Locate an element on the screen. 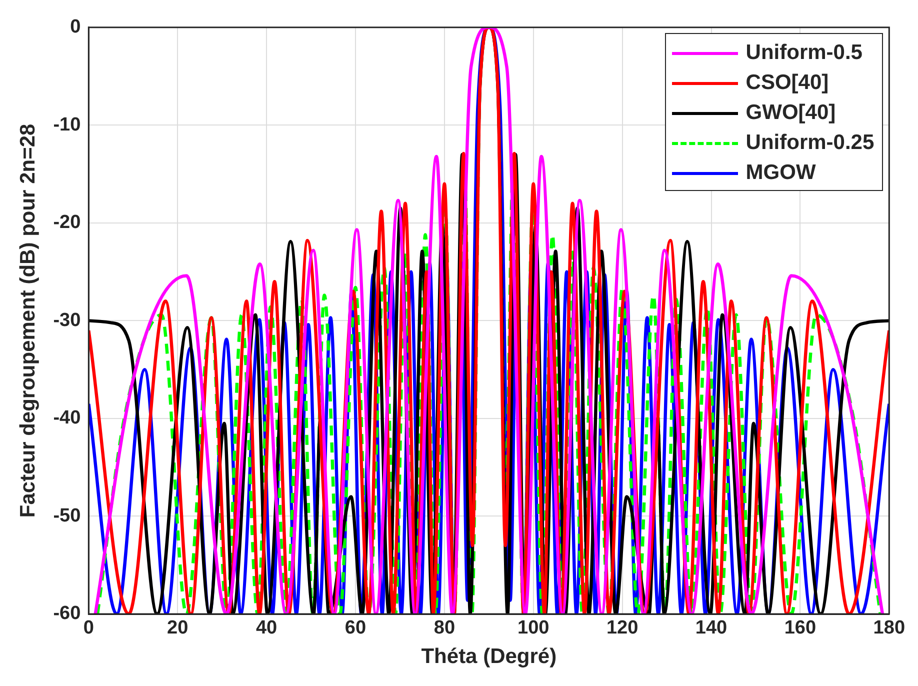 This screenshot has height=686, width=918. y-tick-label: 0 is located at coordinates (75, 27).